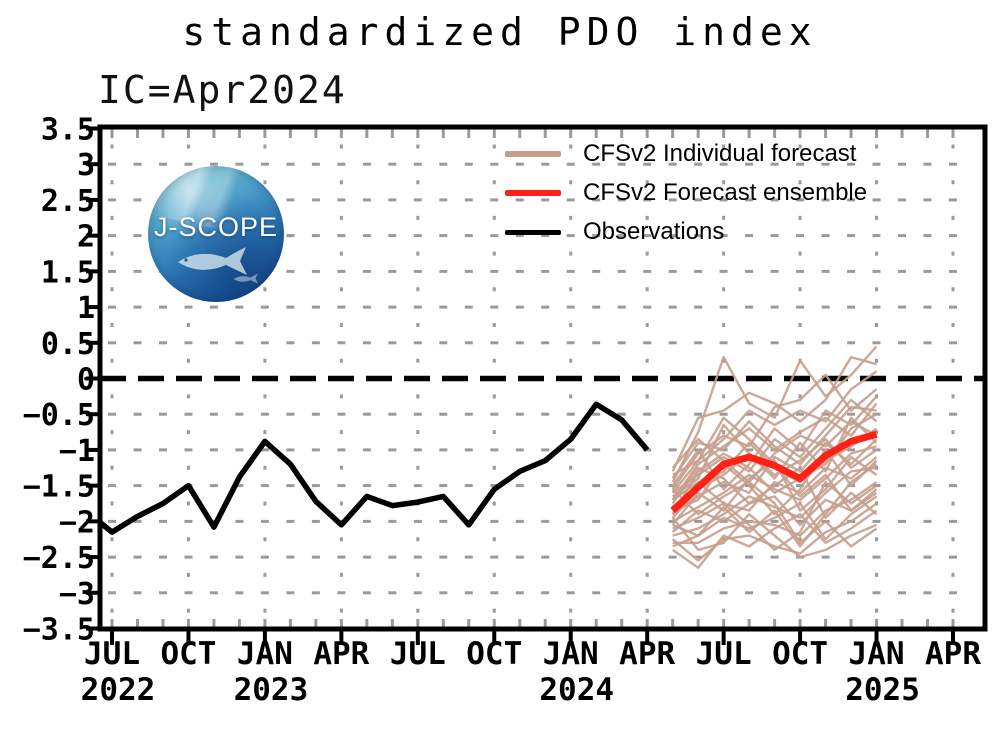 The image size is (1000, 730). Describe the element at coordinates (374, 468) in the screenshot. I see `observations-line` at that location.